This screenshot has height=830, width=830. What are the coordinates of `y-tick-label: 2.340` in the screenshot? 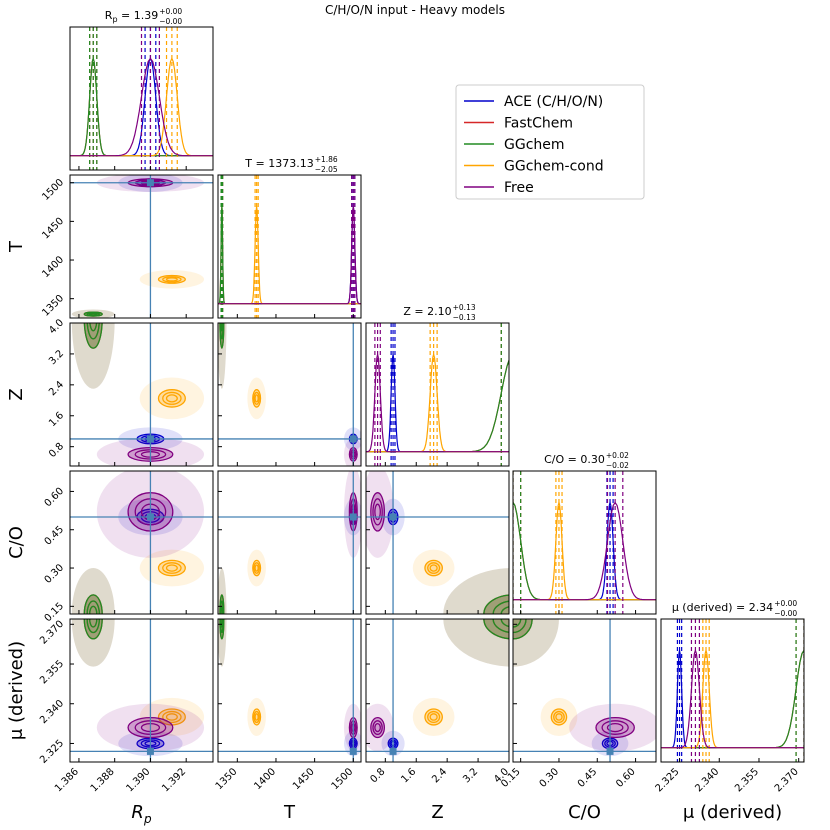 It's located at (52, 712).